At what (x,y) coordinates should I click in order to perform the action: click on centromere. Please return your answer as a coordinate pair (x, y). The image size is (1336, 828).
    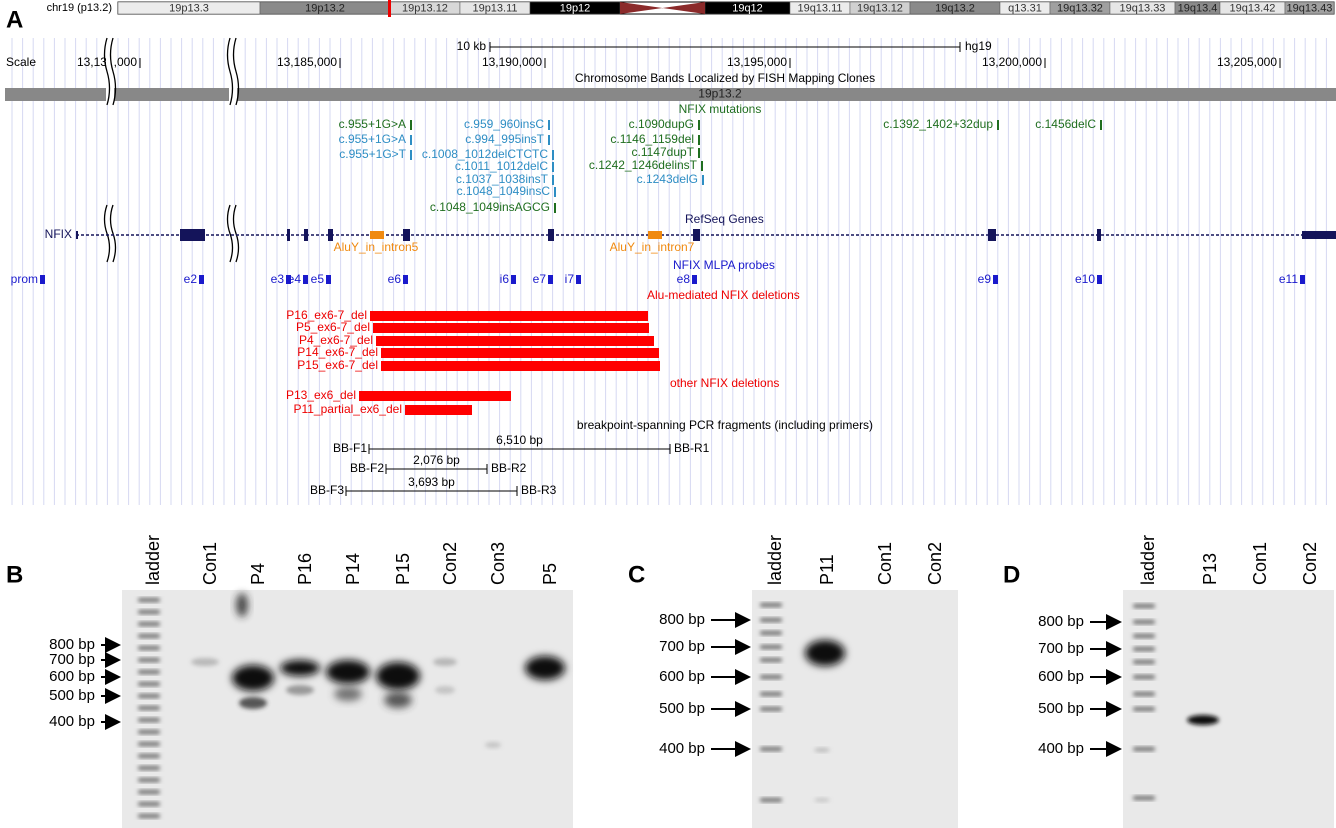
    Looking at the image, I should click on (662, 8).